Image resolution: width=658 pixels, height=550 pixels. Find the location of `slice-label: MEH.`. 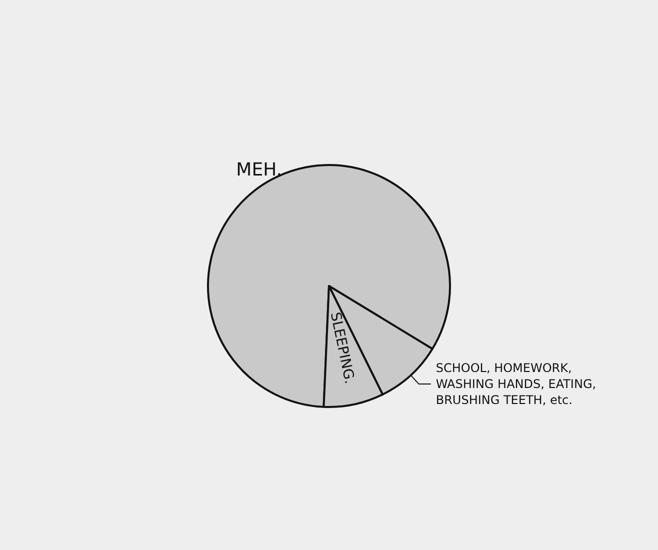

slice-label: MEH. is located at coordinates (259, 169).